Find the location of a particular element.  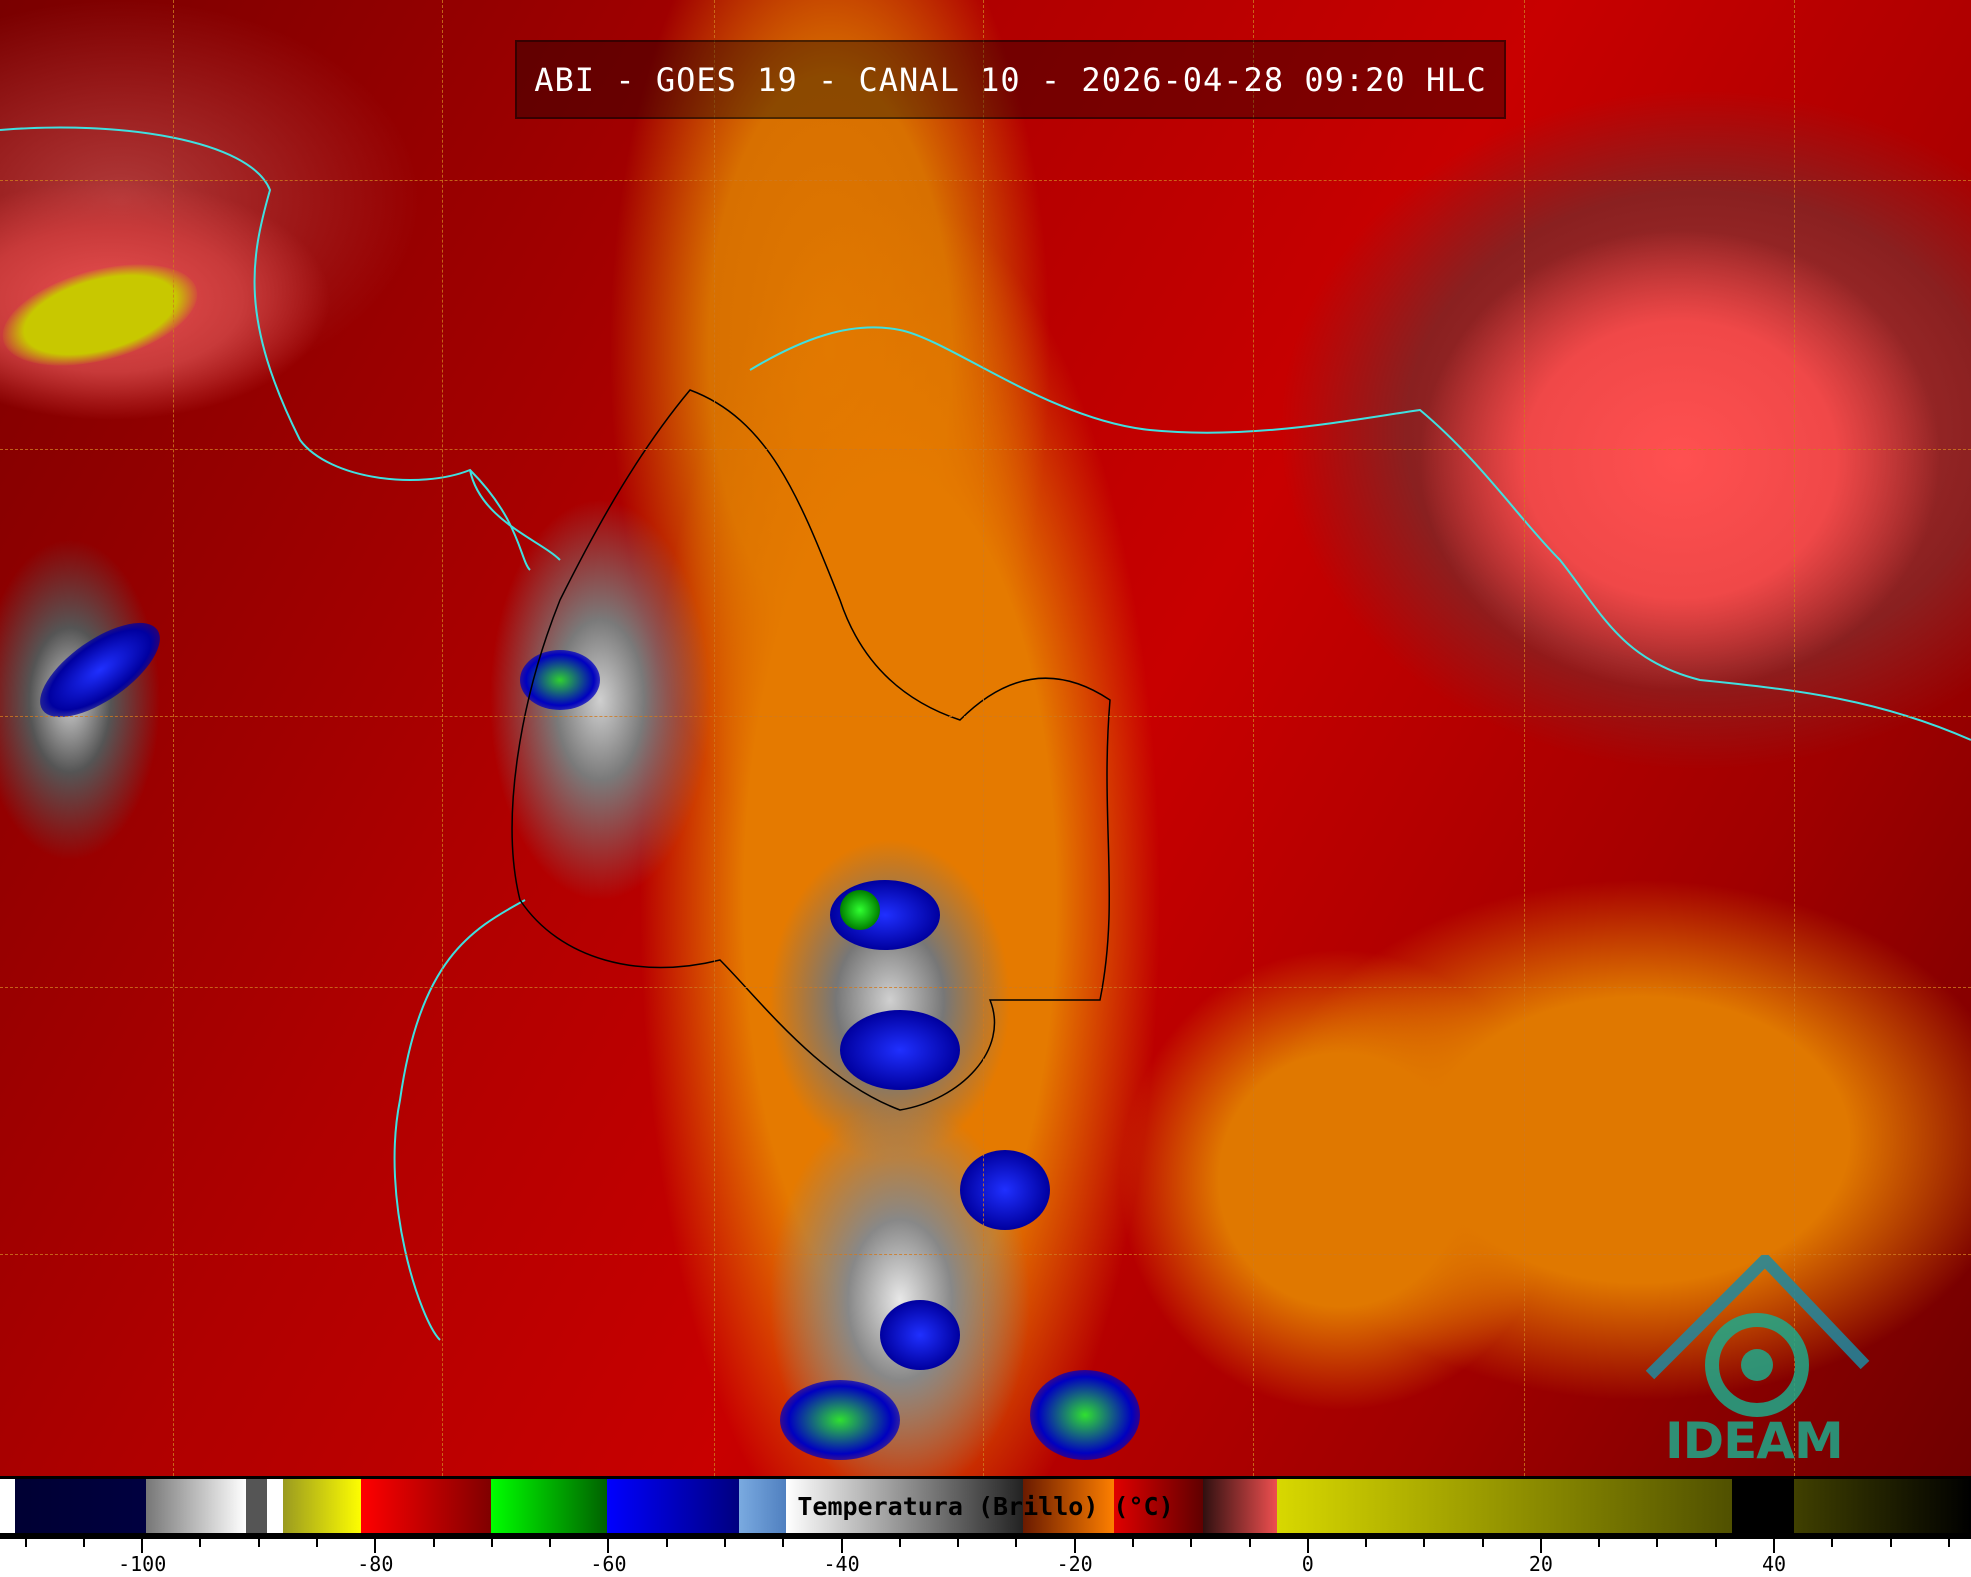

temperature-colorbar is located at coordinates (985, 1506).